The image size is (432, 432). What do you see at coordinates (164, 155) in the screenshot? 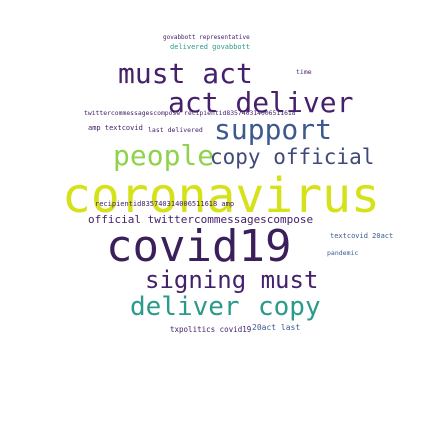
I see `cloud-word: people` at bounding box center [164, 155].